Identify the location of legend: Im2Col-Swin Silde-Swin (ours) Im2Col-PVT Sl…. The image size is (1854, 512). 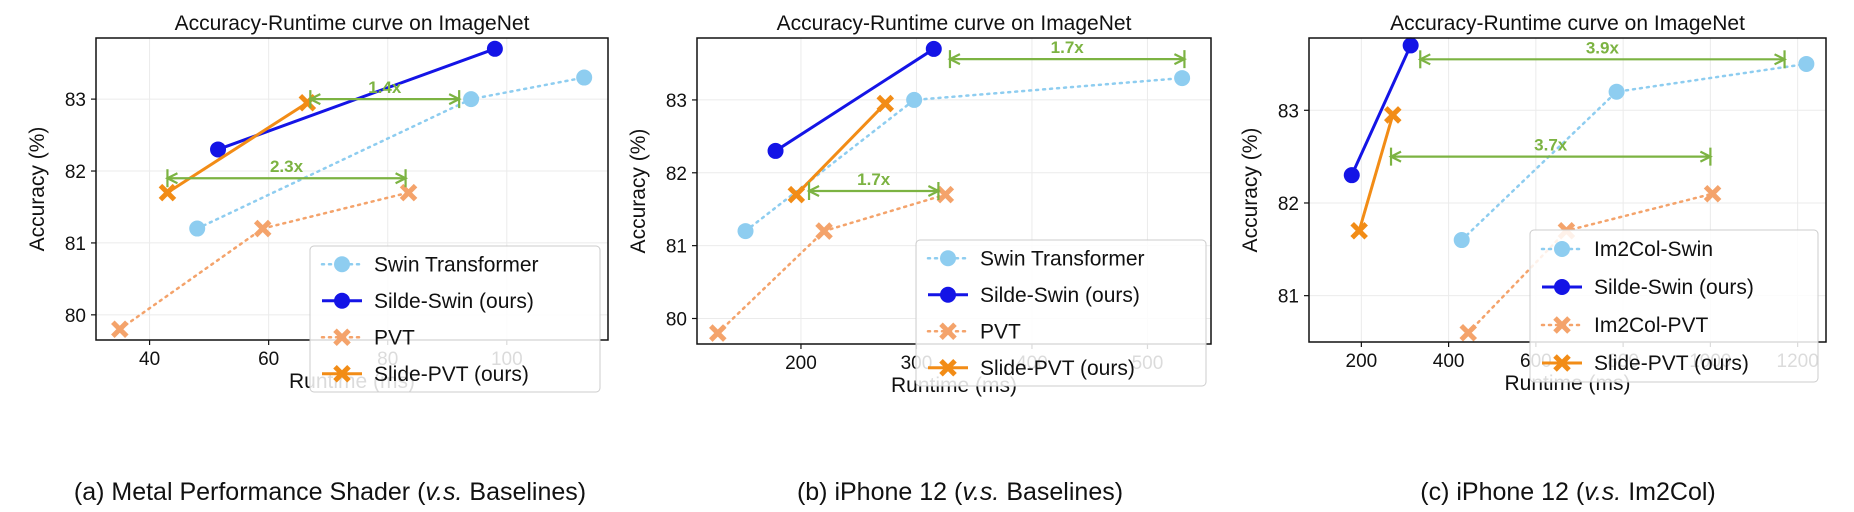
(1674, 306).